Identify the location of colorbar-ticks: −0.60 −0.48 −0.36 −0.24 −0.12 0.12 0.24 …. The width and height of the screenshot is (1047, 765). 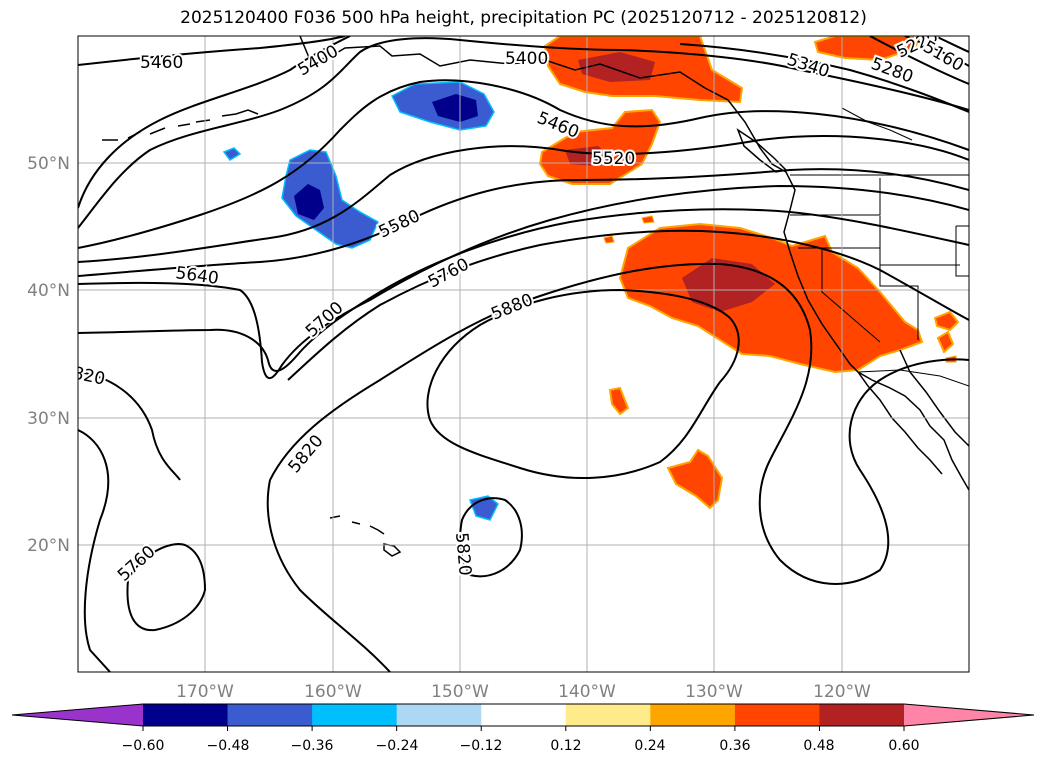
(521, 746).